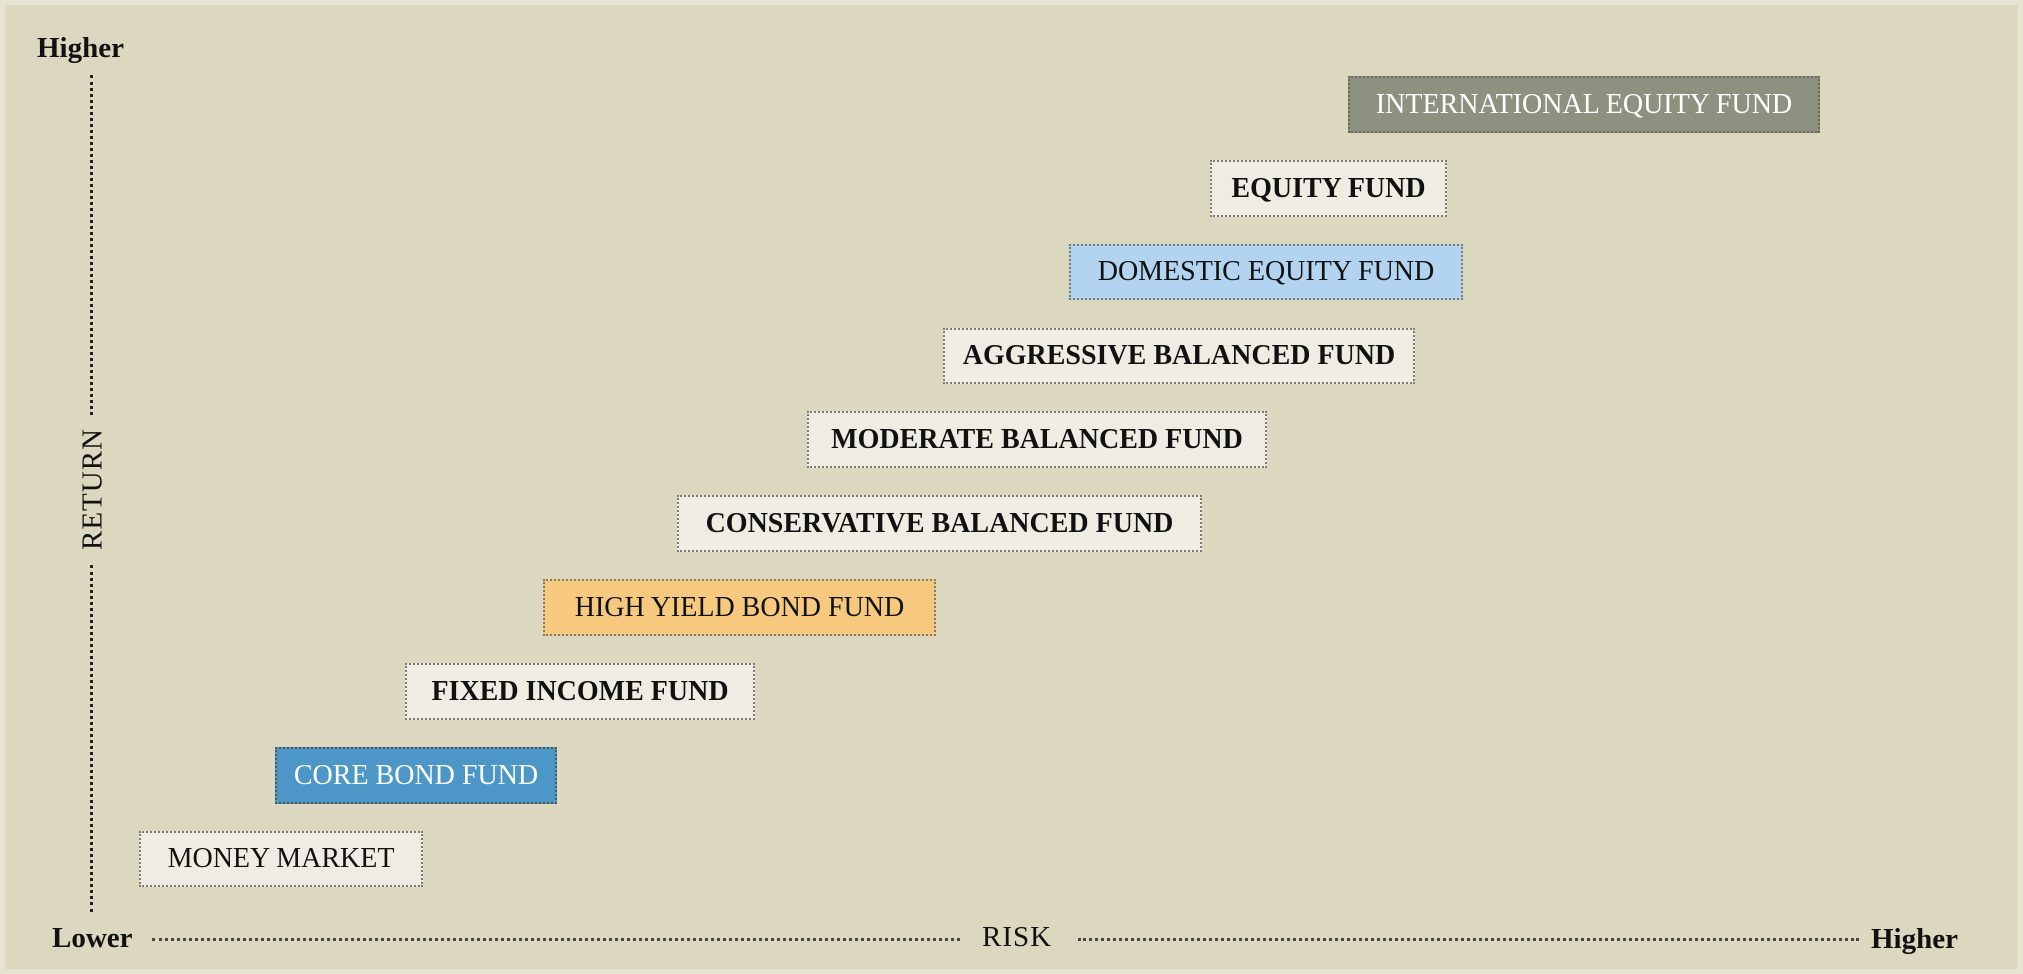 The height and width of the screenshot is (974, 2023). What do you see at coordinates (1584, 104) in the screenshot?
I see `fund-box: INTERNATIONAL EQUITY FUND` at bounding box center [1584, 104].